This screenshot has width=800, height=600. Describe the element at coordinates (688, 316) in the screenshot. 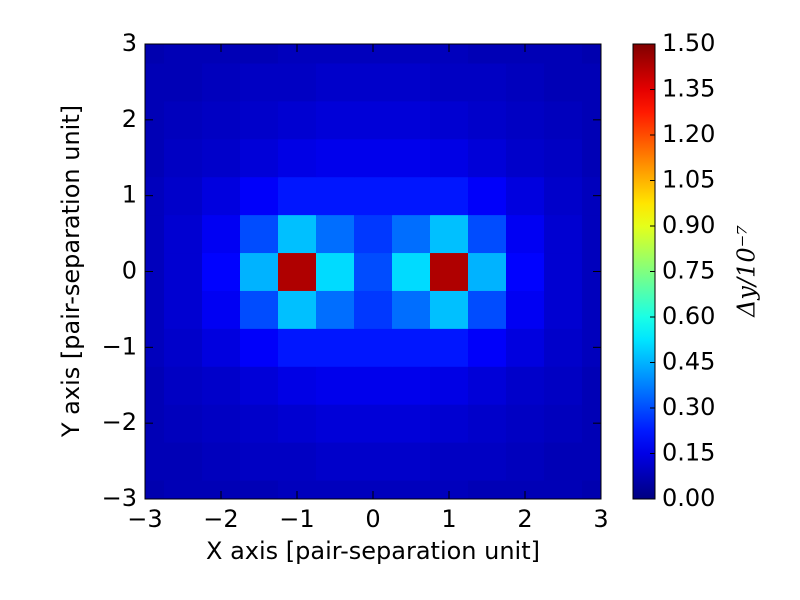

I see `colorbar-tick-label: 0.60` at that location.